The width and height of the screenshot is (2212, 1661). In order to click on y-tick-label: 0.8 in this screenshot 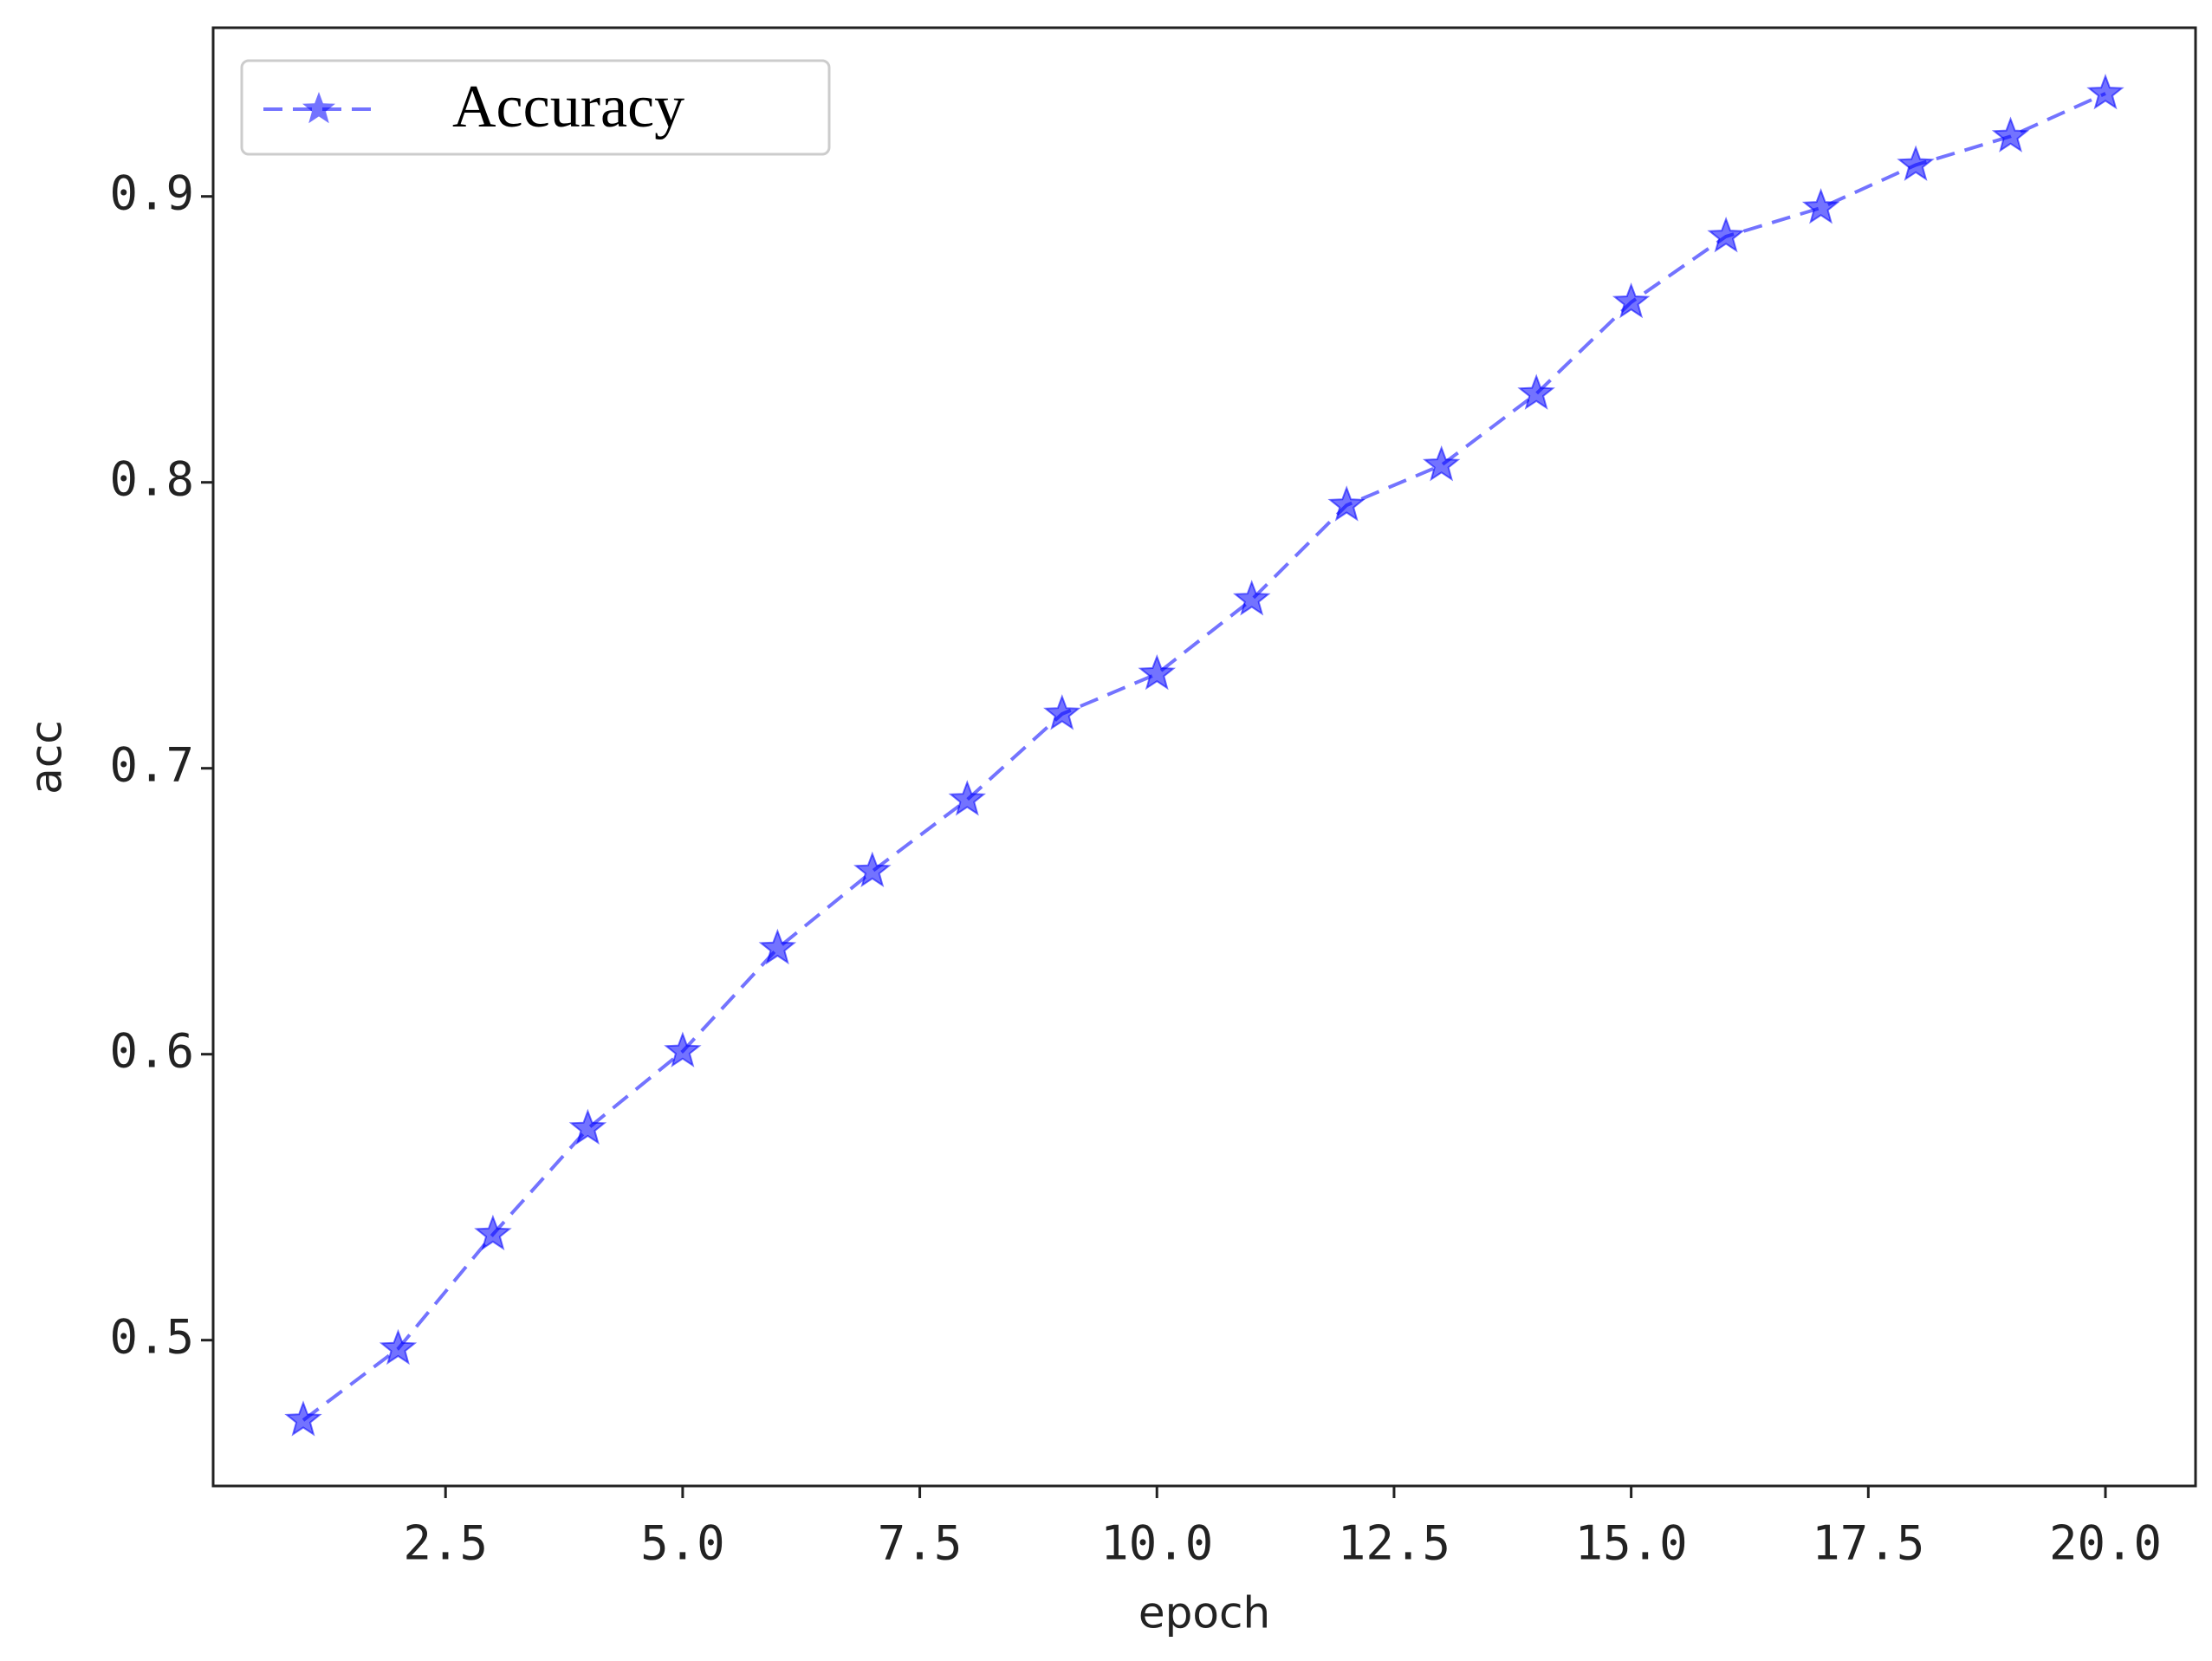, I will do `click(151, 478)`.